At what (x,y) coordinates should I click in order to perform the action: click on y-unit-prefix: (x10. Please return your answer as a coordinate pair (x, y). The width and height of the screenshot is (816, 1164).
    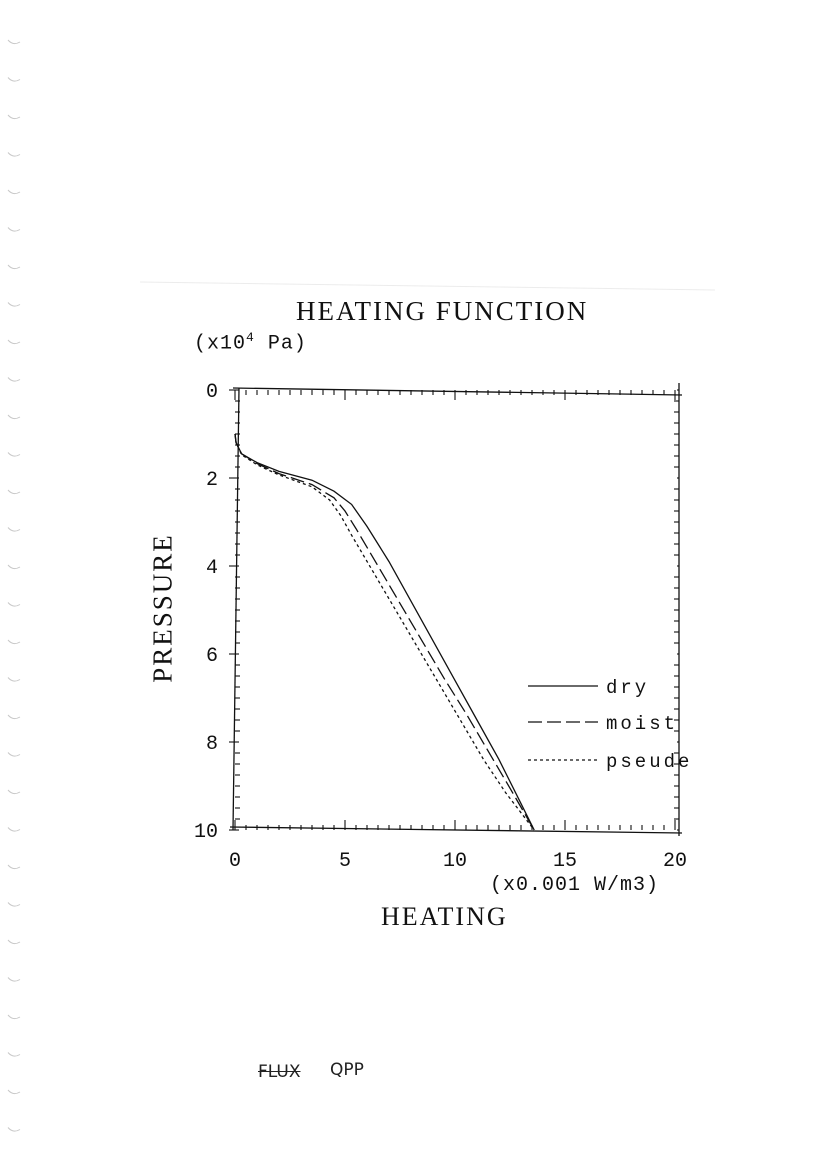
    Looking at the image, I should click on (220, 344).